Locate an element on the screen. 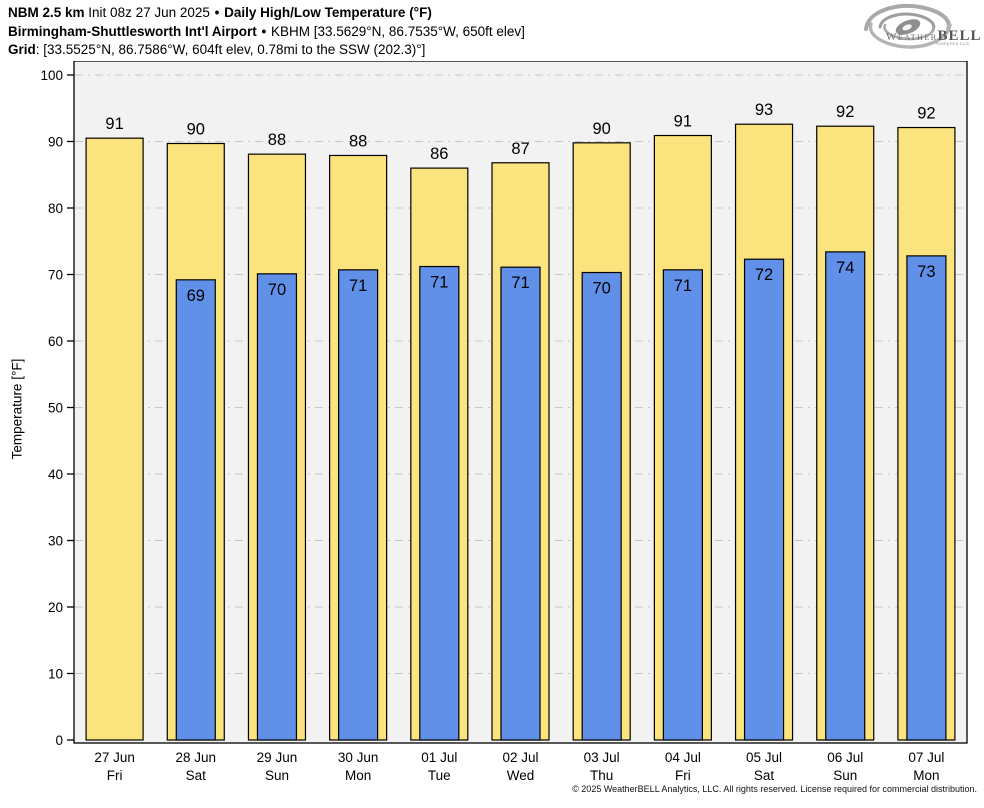  y-tick-label-70: 70 is located at coordinates (55, 274).